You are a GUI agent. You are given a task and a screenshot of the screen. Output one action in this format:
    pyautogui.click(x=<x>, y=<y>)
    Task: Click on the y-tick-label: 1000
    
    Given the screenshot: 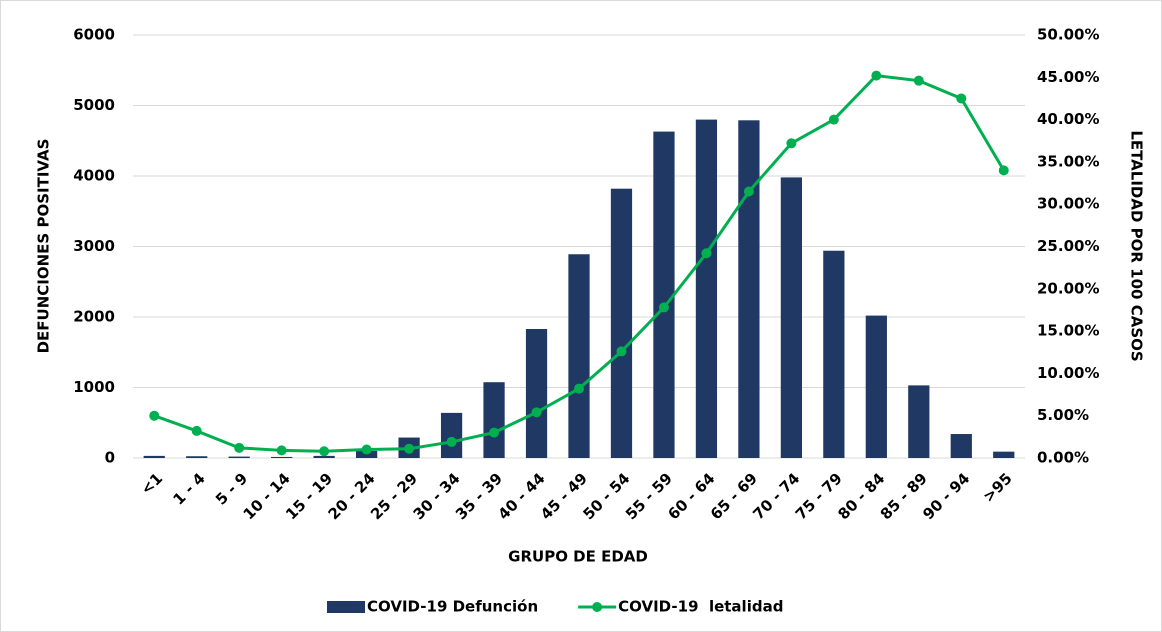 What is the action you would take?
    pyautogui.click(x=94, y=387)
    